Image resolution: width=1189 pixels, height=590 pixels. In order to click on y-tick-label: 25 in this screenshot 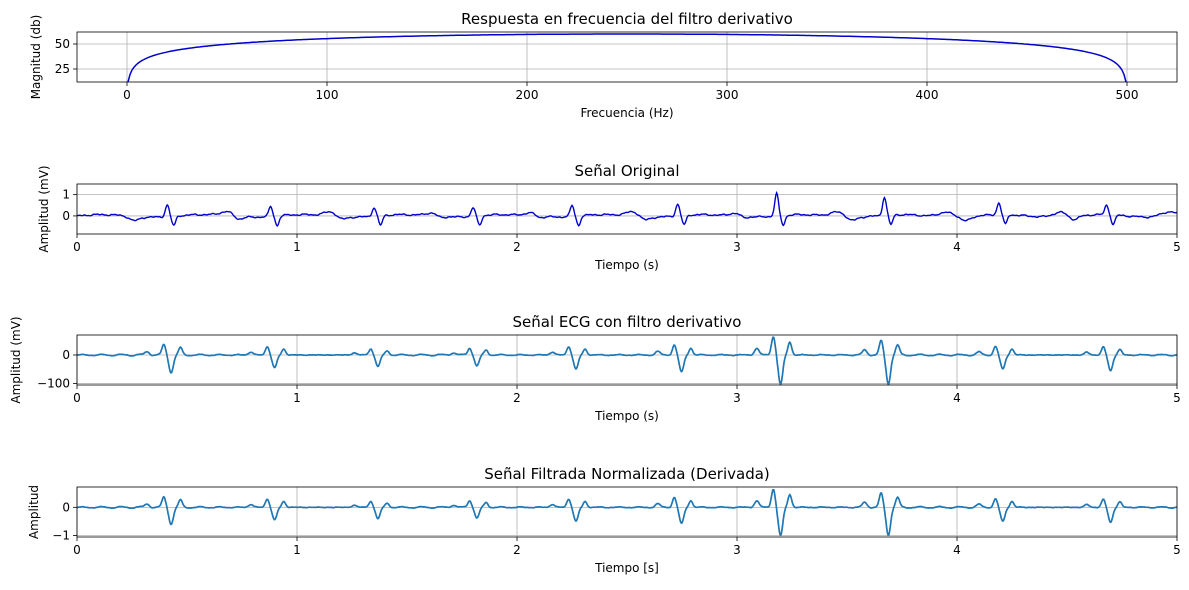, I will do `click(62, 69)`.